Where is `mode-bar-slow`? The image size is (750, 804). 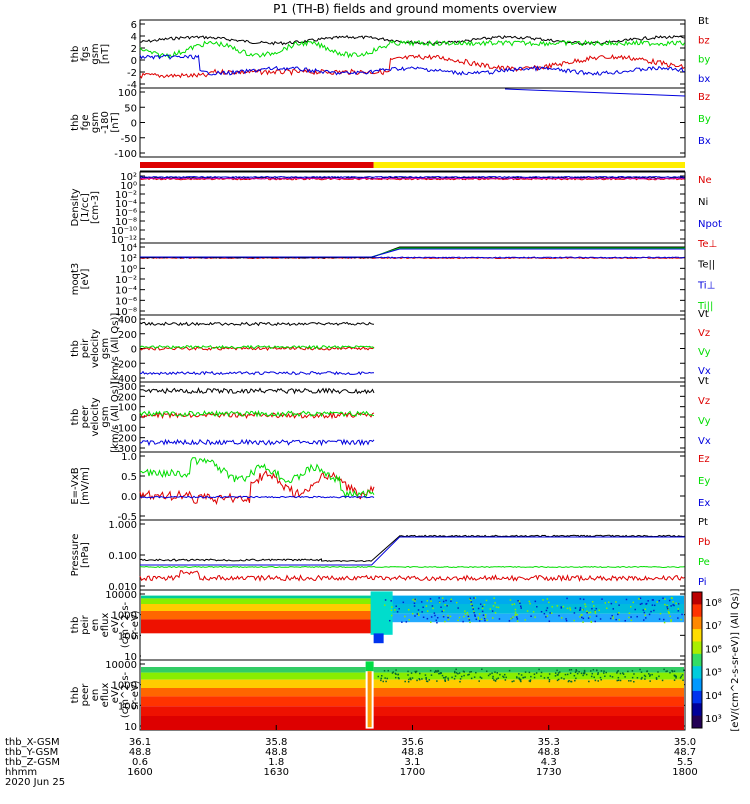 mode-bar-slow is located at coordinates (257, 165).